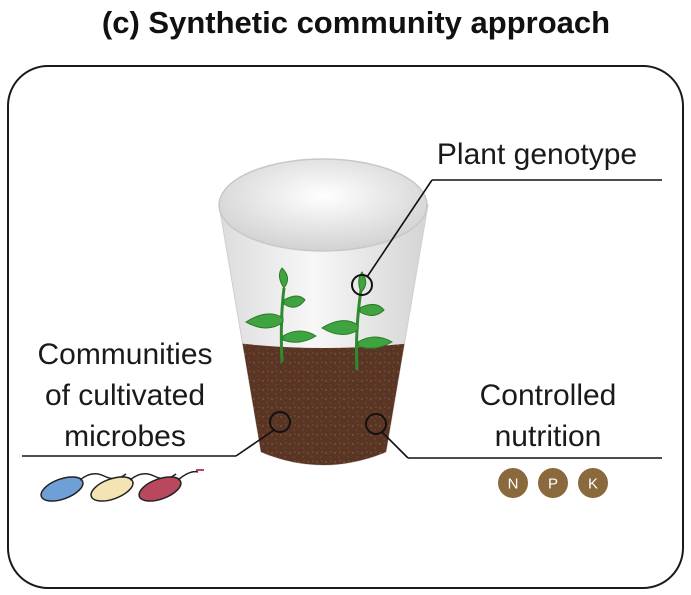 This screenshot has width=691, height=595. What do you see at coordinates (548, 436) in the screenshot?
I see `nutrition-label-line2: nutrition` at bounding box center [548, 436].